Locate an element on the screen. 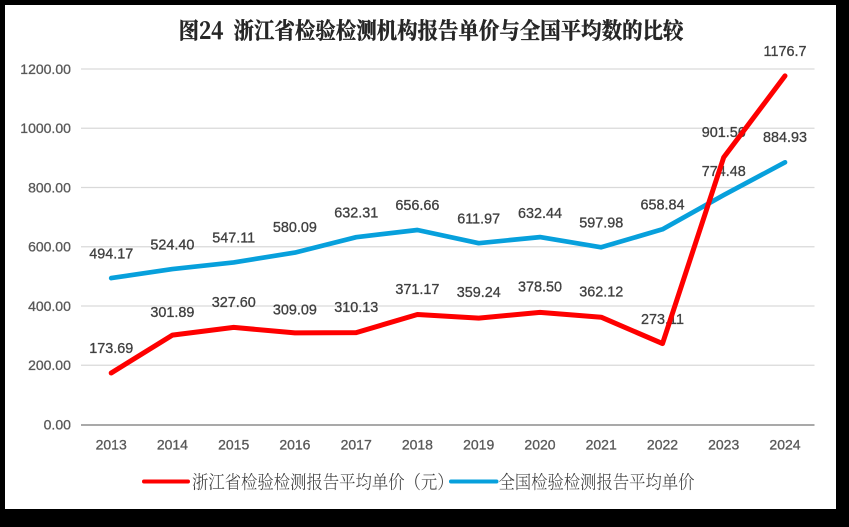 The width and height of the screenshot is (849, 527). svg-text: 2022 is located at coordinates (662, 445).